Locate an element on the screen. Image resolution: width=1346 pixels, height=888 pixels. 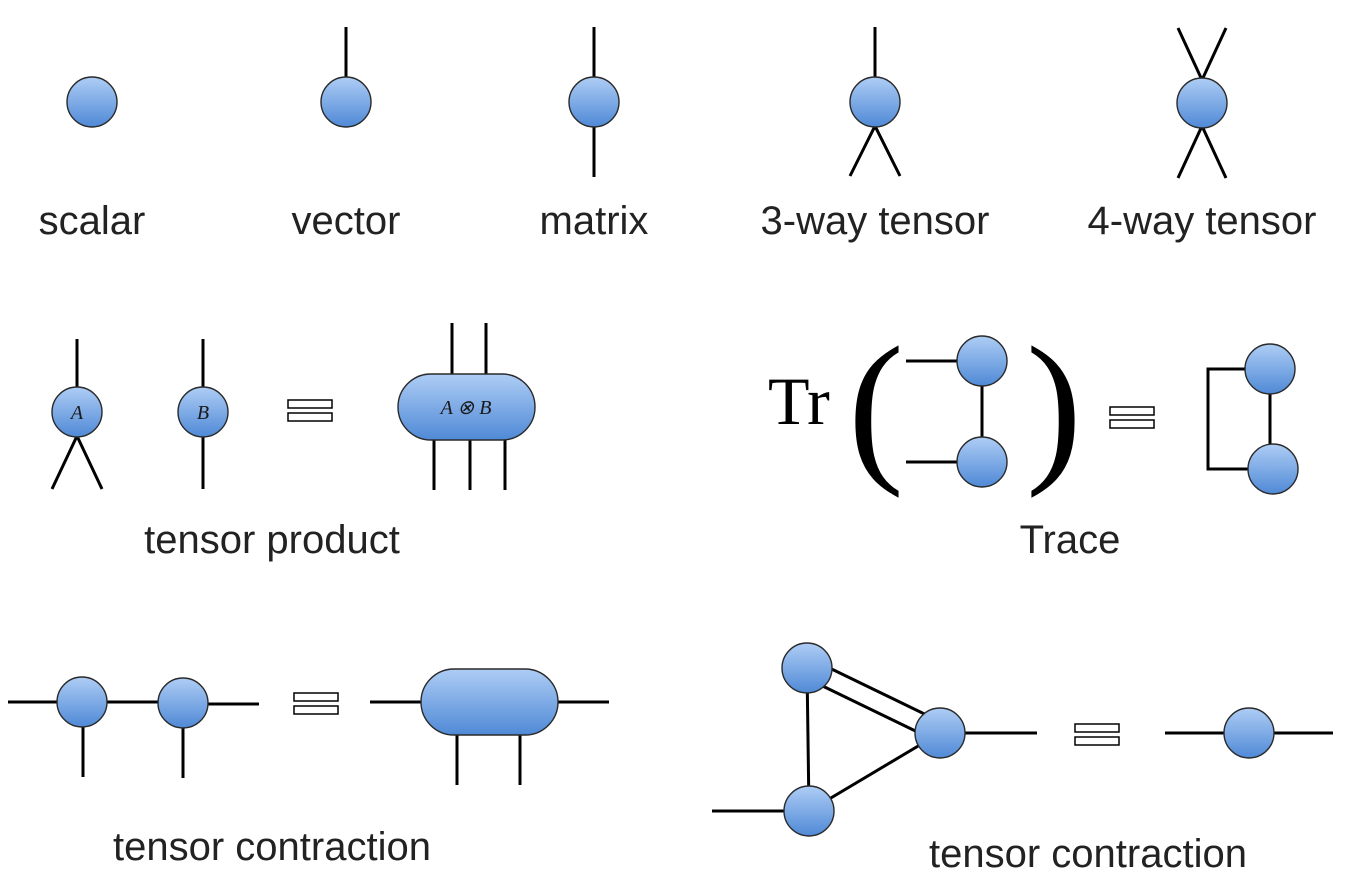
vector-label: vector is located at coordinates (346, 221).